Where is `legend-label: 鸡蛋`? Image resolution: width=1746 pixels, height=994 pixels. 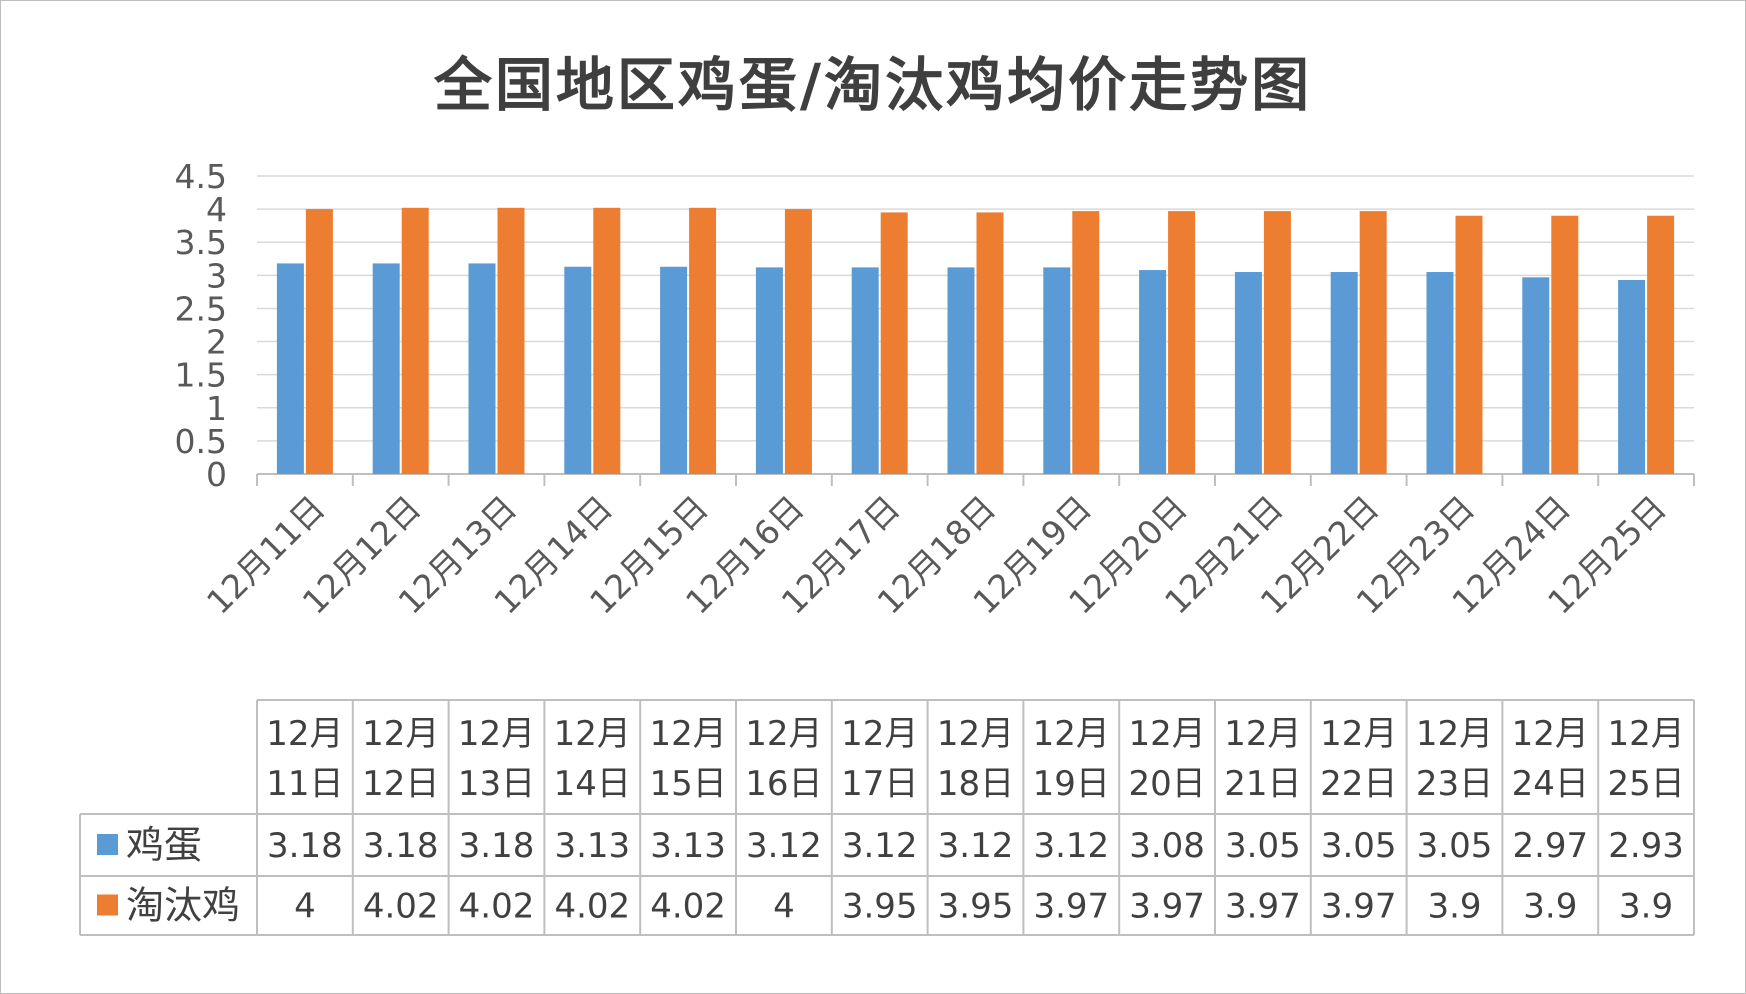 legend-label: 鸡蛋 is located at coordinates (164, 845).